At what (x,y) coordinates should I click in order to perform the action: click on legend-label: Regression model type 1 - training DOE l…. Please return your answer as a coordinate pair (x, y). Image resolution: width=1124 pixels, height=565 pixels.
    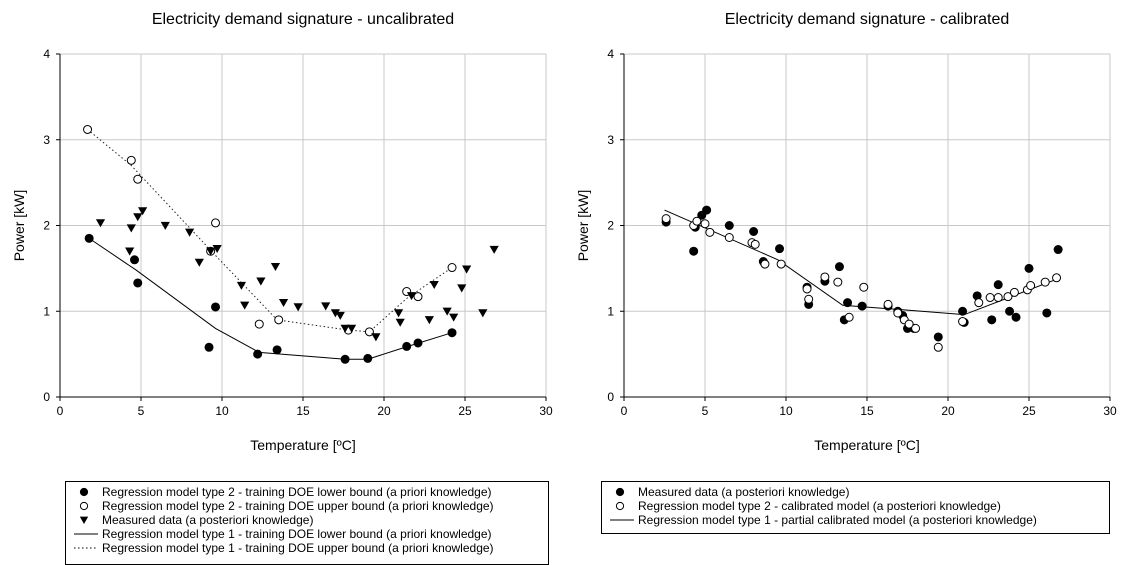
    Looking at the image, I should click on (297, 534).